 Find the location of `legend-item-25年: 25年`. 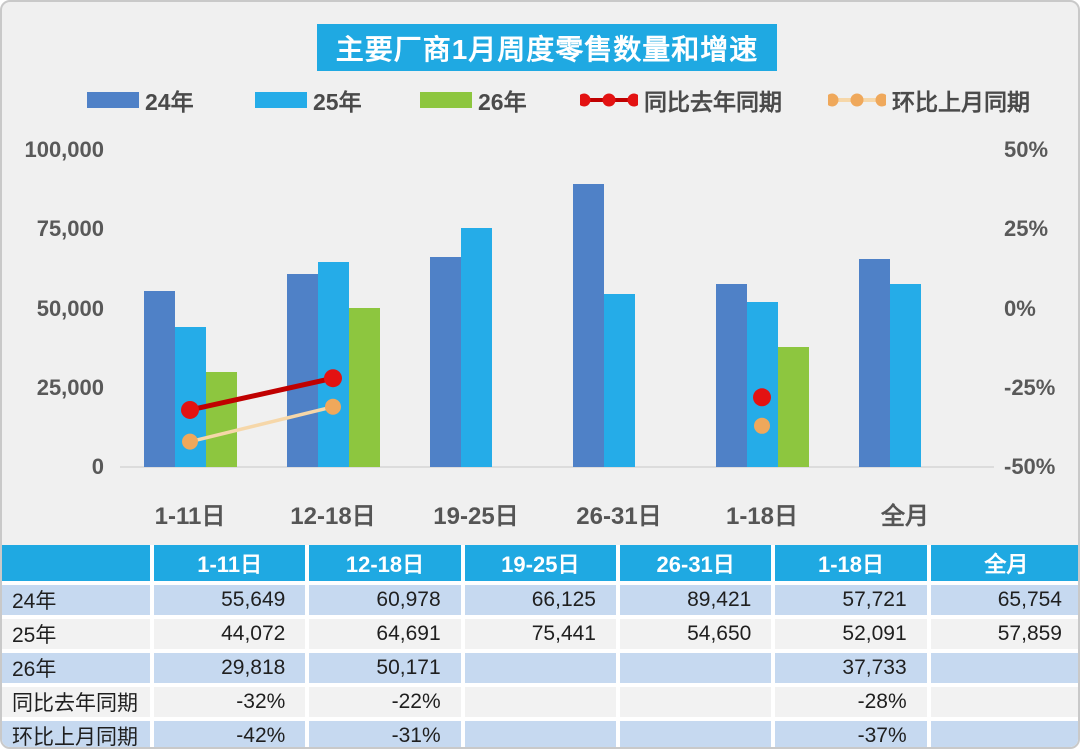

legend-item-25年: 25年 is located at coordinates (308, 101).